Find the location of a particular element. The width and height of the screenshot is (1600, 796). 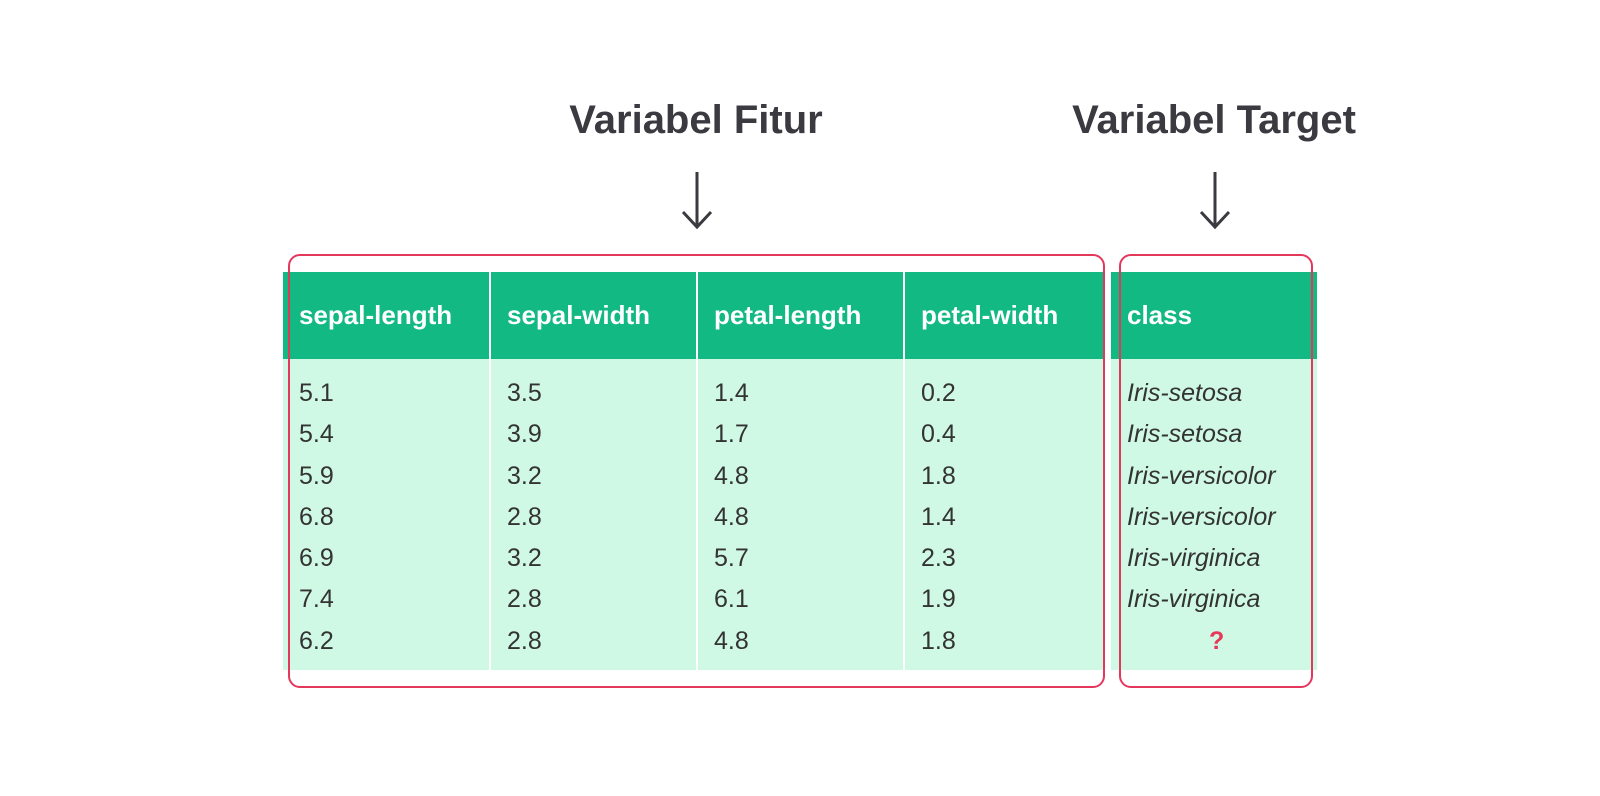

target-variable-title: Variabel Target is located at coordinates (1214, 120).